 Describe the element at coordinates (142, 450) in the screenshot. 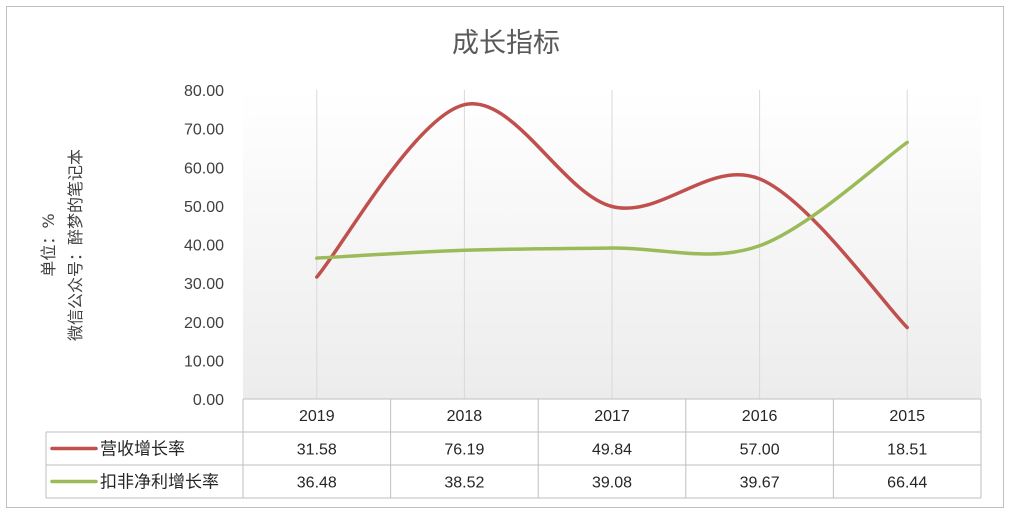

I see `legend-label: 营收增长率` at that location.